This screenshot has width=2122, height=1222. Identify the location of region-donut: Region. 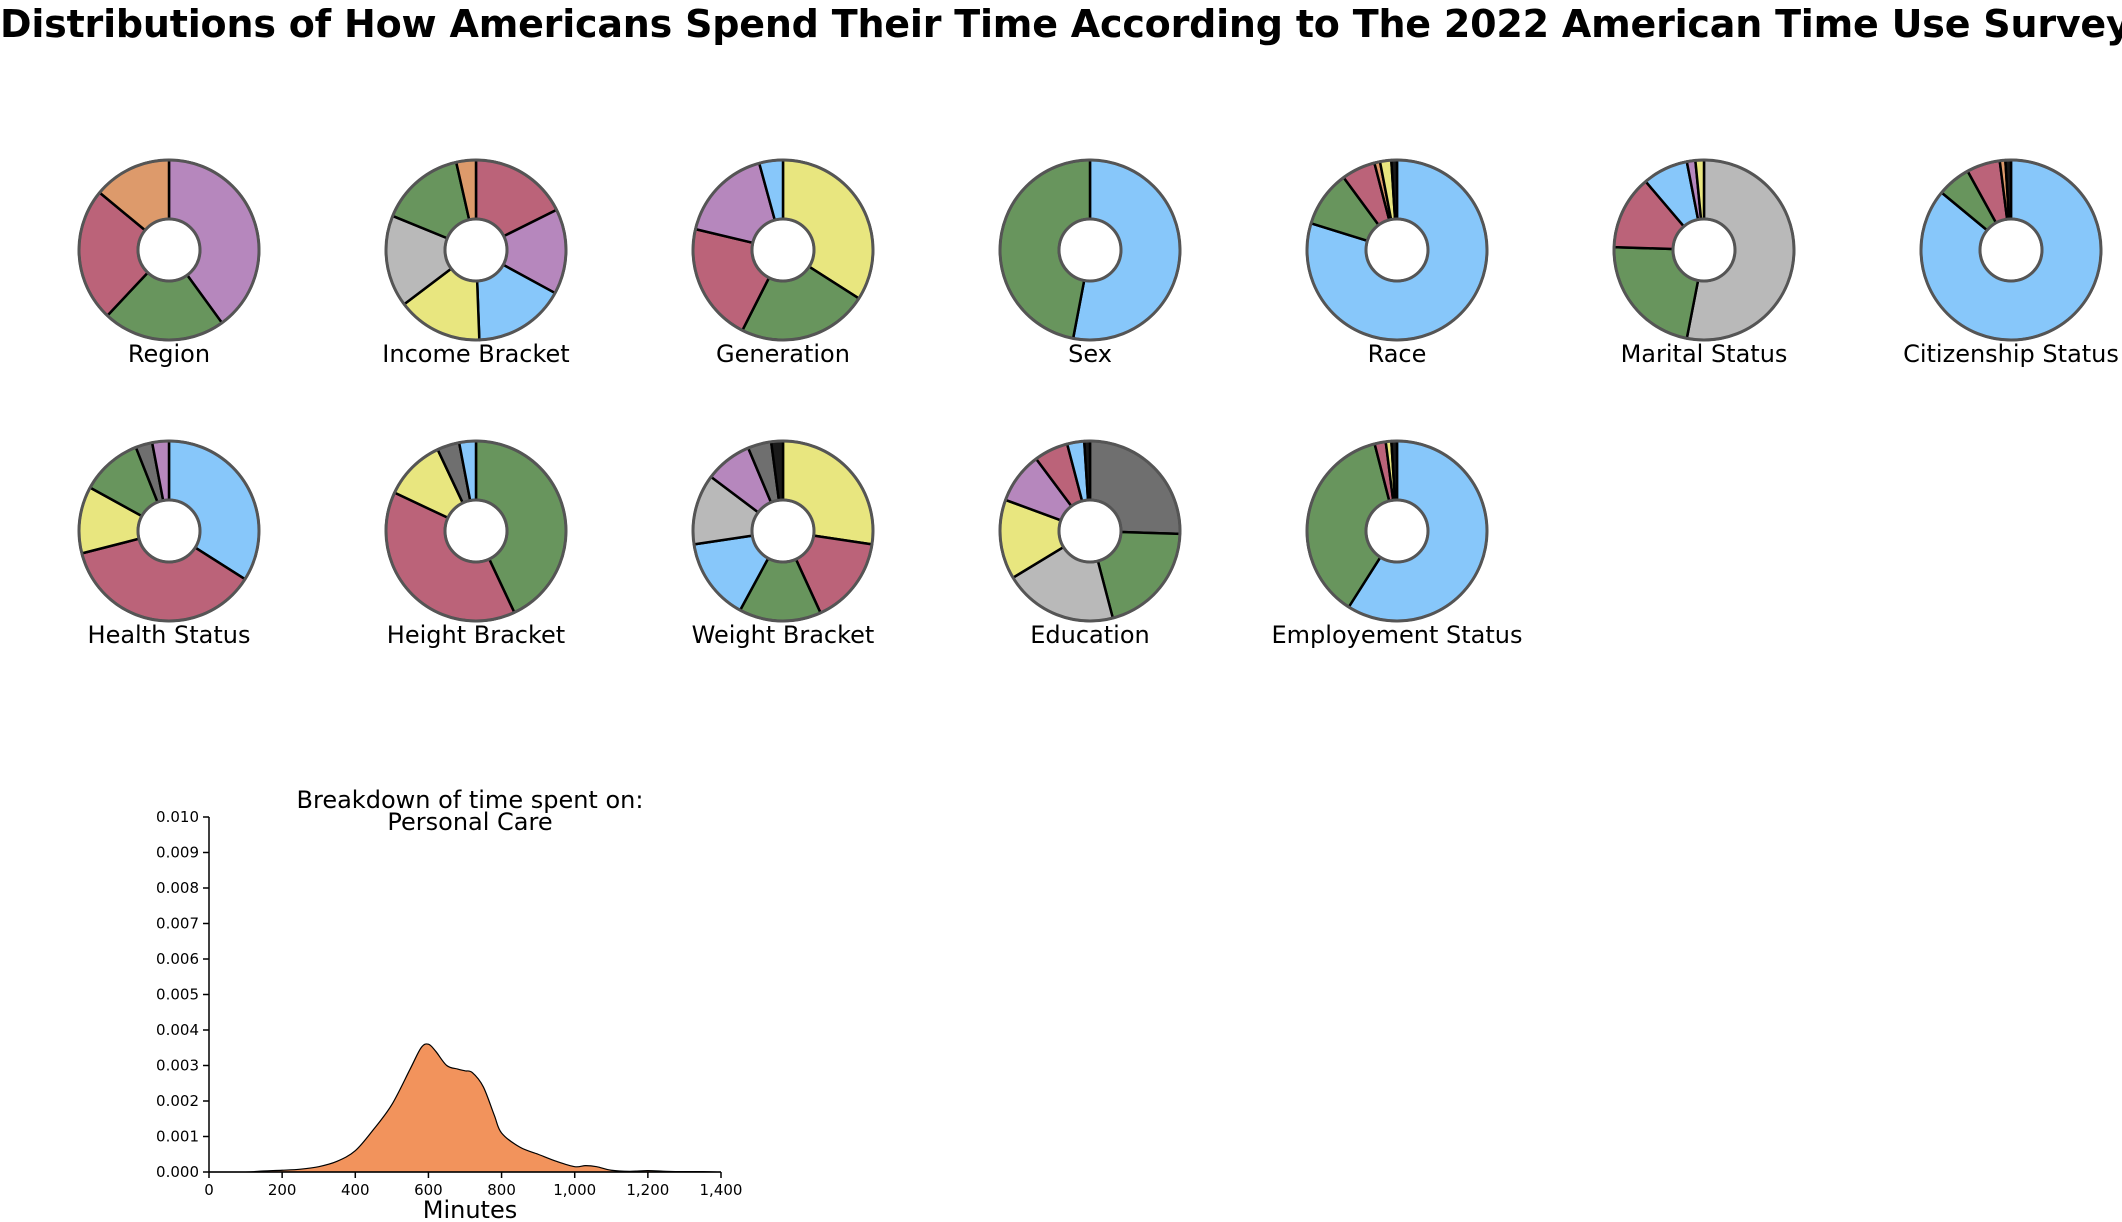
(169, 263).